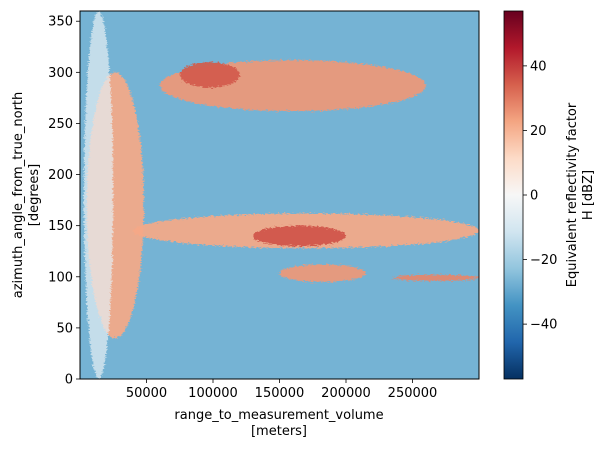  I want to click on x-tick-label: 200000, so click(346, 393).